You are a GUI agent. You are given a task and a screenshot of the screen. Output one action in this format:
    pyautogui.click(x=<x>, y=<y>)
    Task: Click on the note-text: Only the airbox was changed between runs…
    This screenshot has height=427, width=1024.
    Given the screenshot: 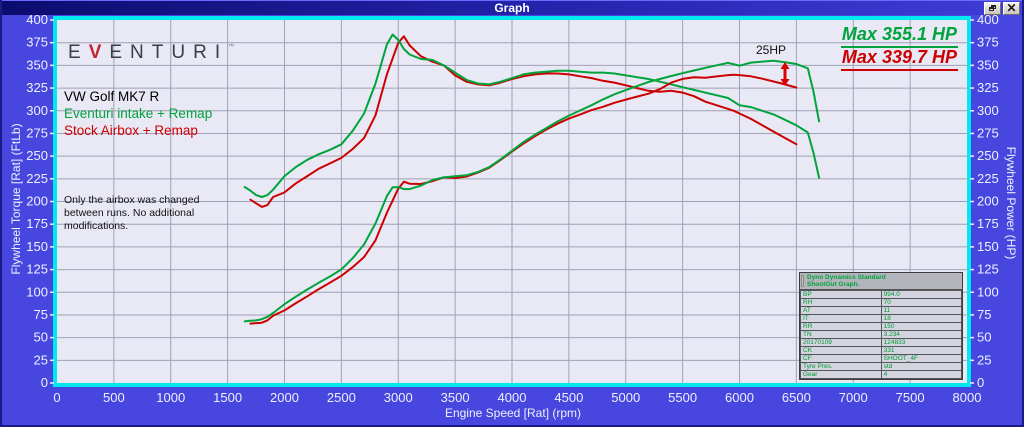 What is the action you would take?
    pyautogui.click(x=131, y=213)
    